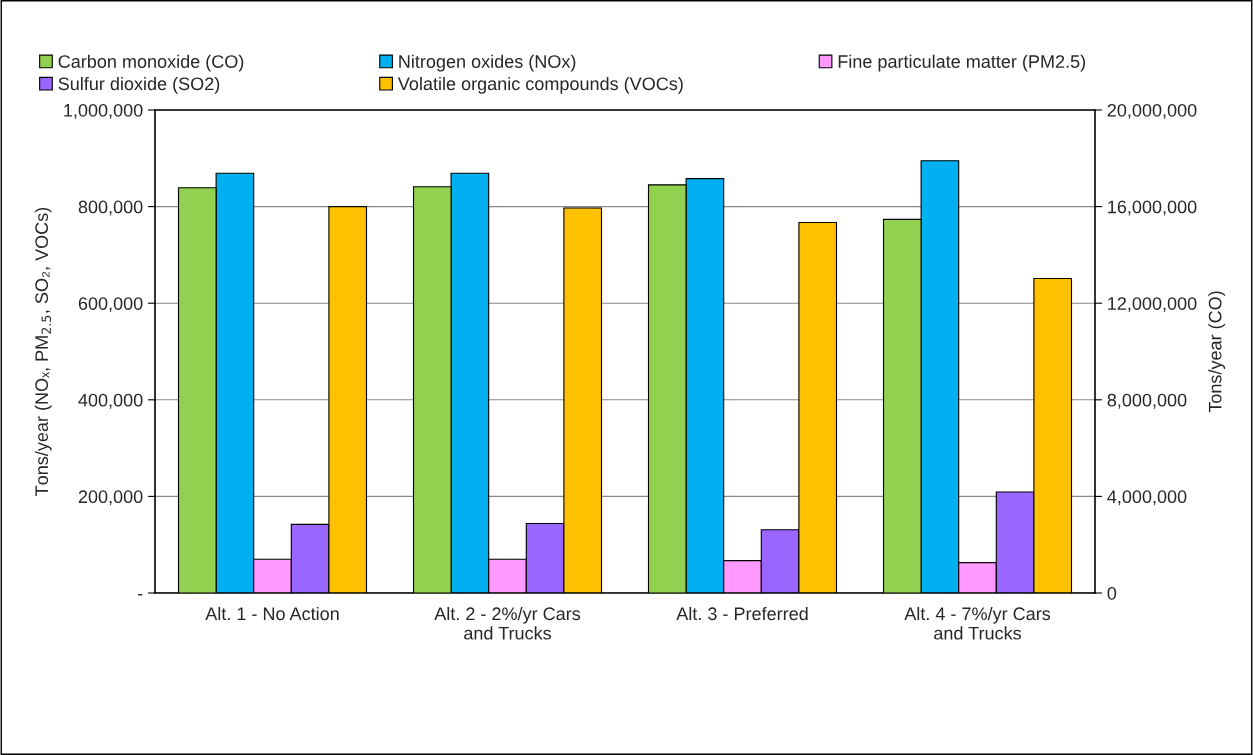  I want to click on y2-axis-title: Tons/year (CO), so click(1217, 352).